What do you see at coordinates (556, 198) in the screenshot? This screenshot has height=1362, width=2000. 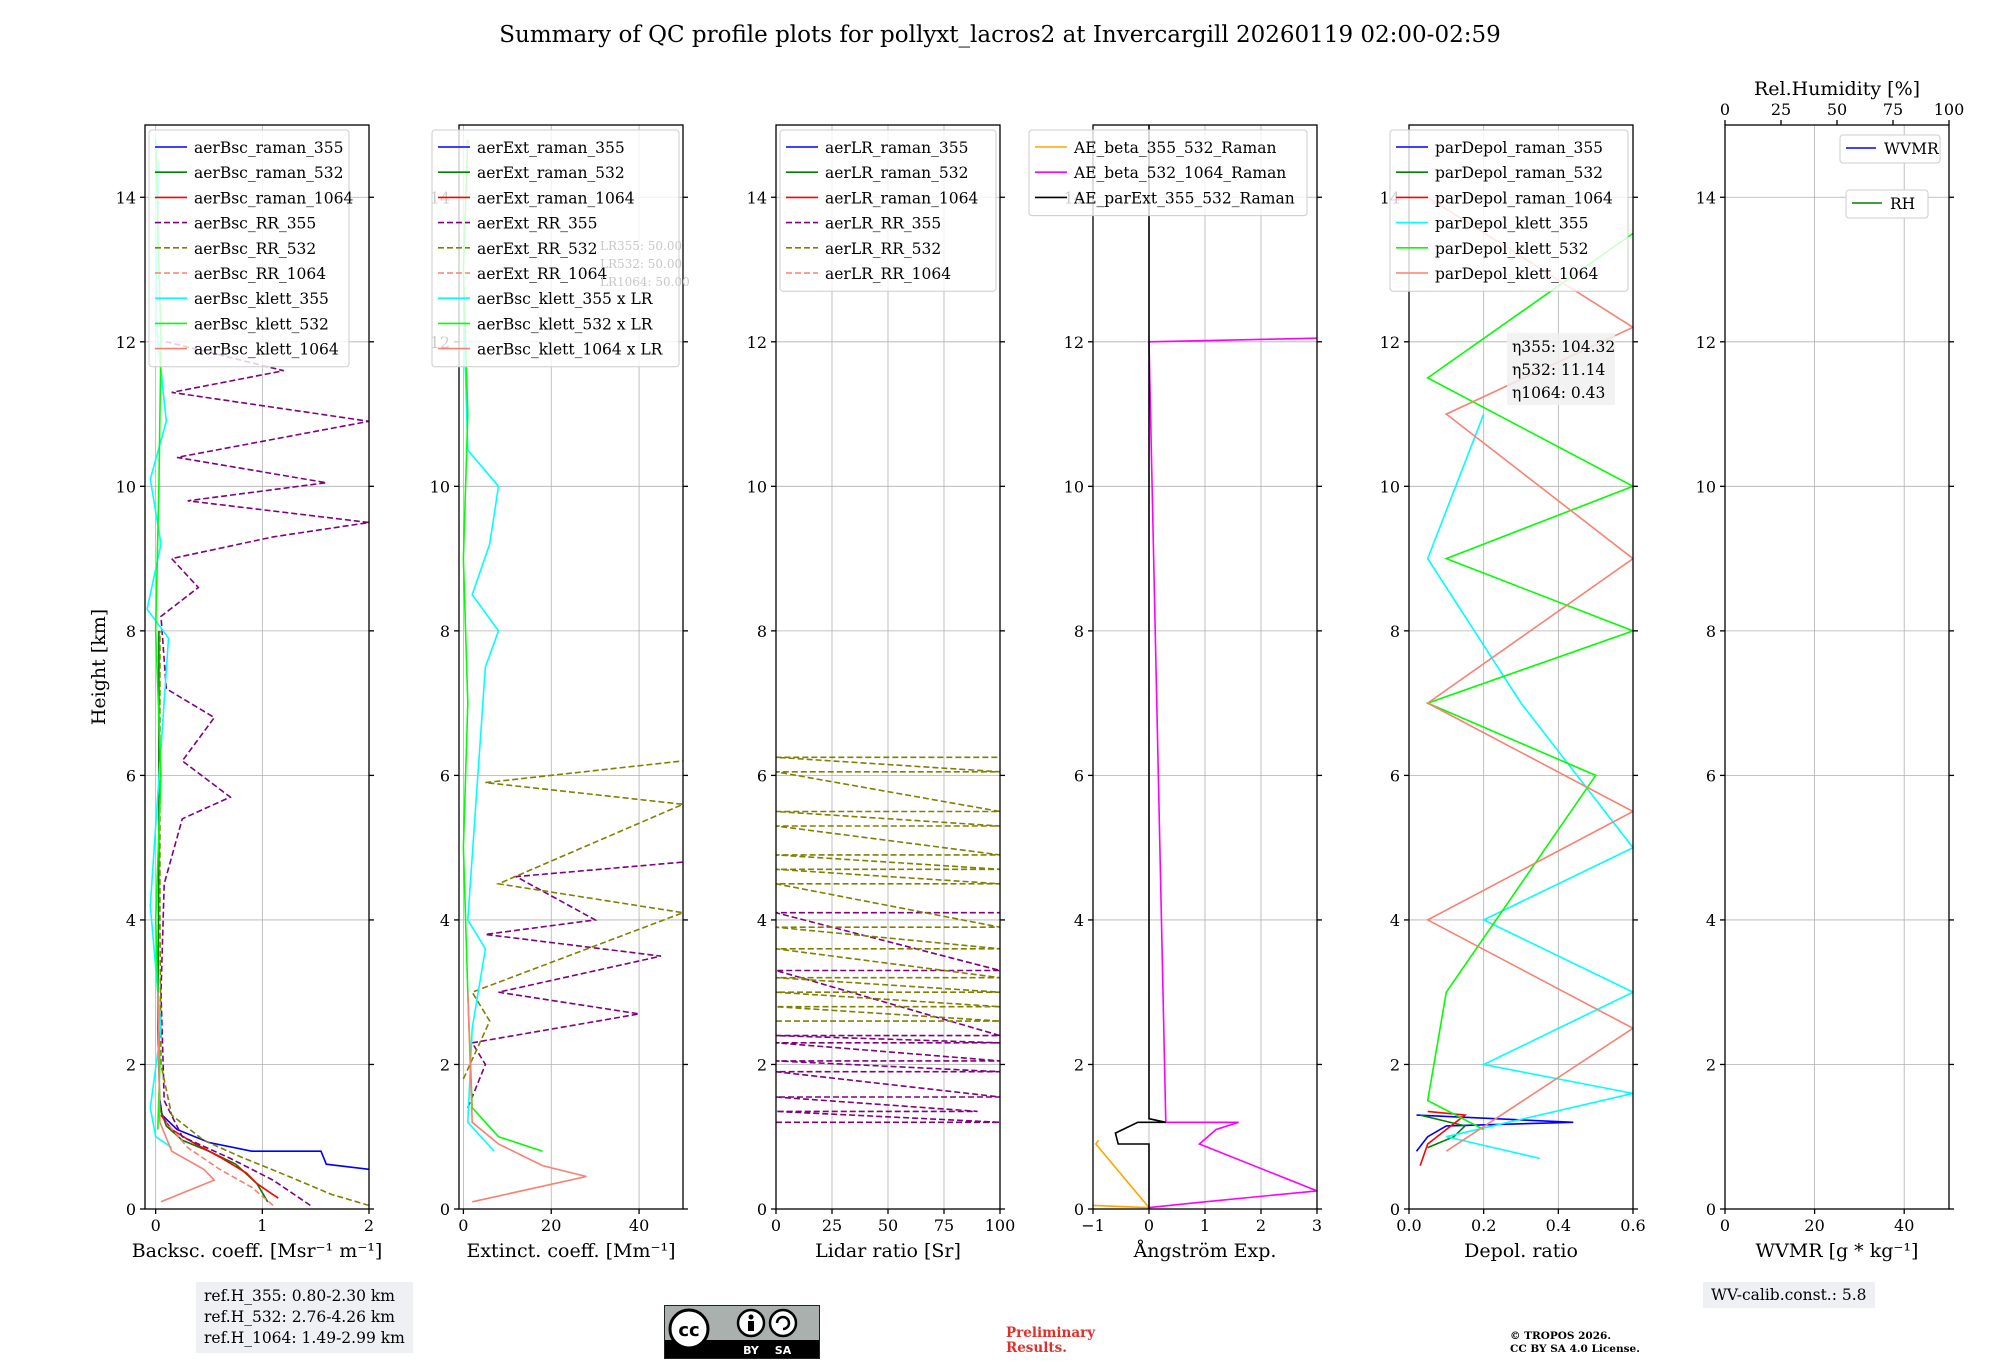 I see `legend-label: aerExt_raman_1064` at bounding box center [556, 198].